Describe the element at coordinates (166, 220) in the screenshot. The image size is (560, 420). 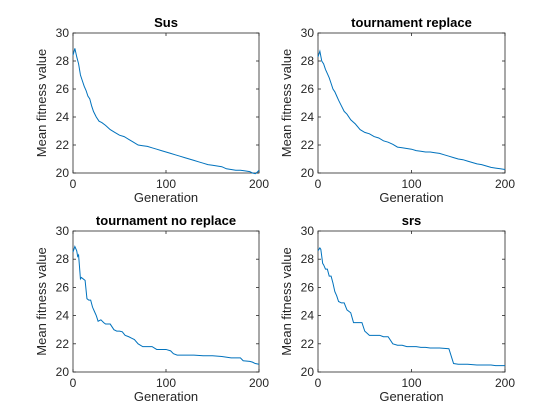
I see `chart-title: tournament no replace` at that location.